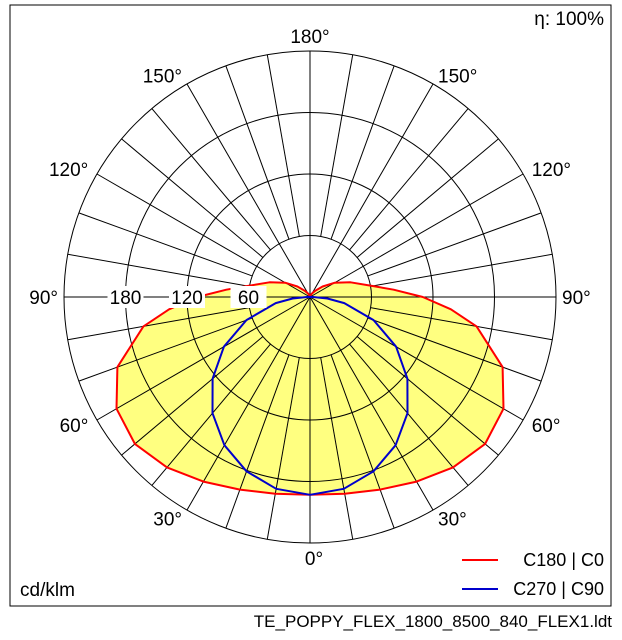 Image resolution: width=622 pixels, height=640 pixels. What do you see at coordinates (192, 396) in the screenshot?
I see `grid-spoke-50-left` at bounding box center [192, 396].